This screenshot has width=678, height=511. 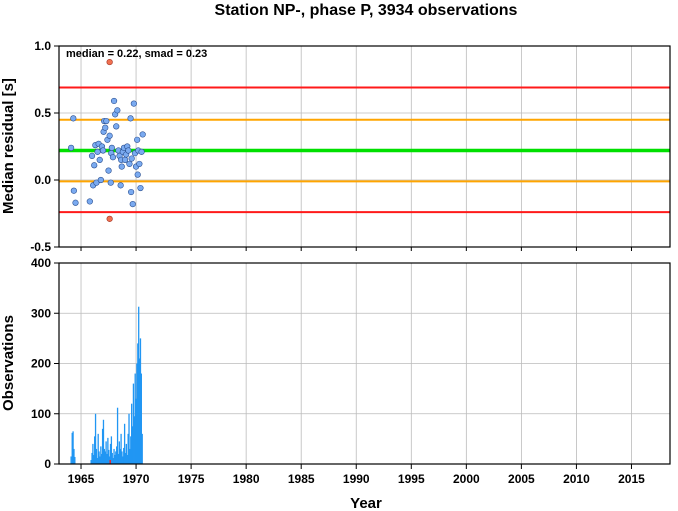 What do you see at coordinates (81, 479) in the screenshot?
I see `x-tick-label: 1965` at bounding box center [81, 479].